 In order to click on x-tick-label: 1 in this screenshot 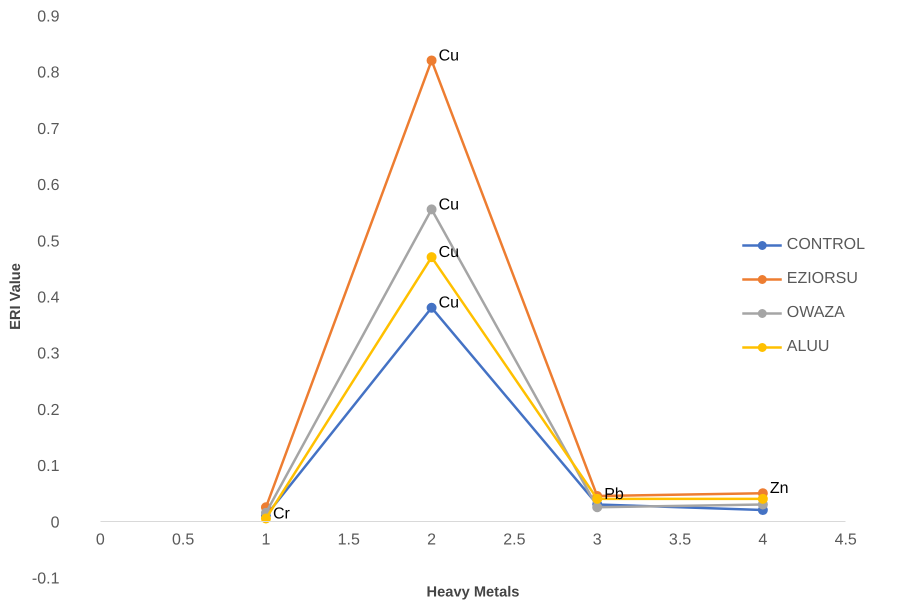, I will do `click(266, 539)`.